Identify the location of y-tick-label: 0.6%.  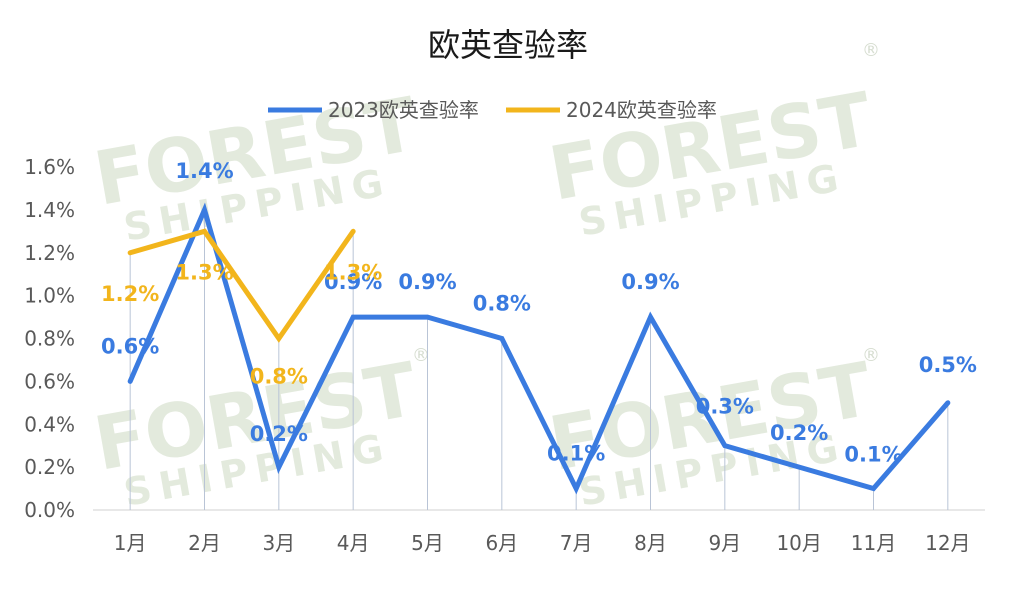
(49, 381).